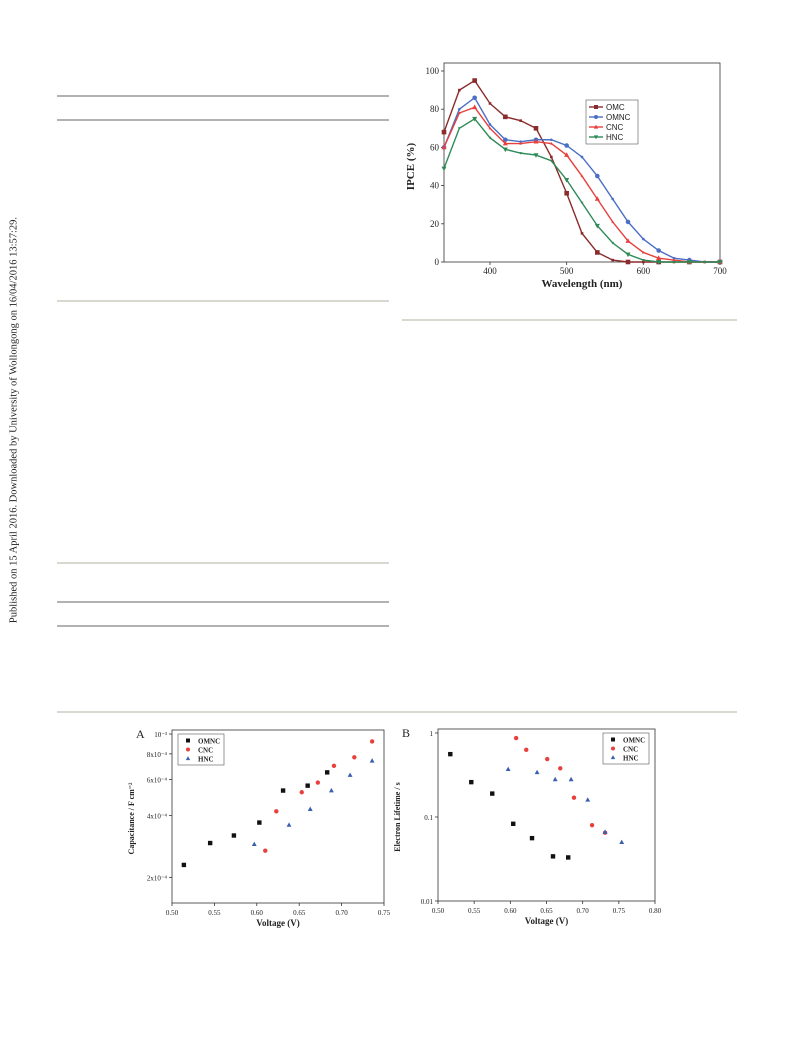  What do you see at coordinates (406, 733) in the screenshot?
I see `panel-label: B` at bounding box center [406, 733].